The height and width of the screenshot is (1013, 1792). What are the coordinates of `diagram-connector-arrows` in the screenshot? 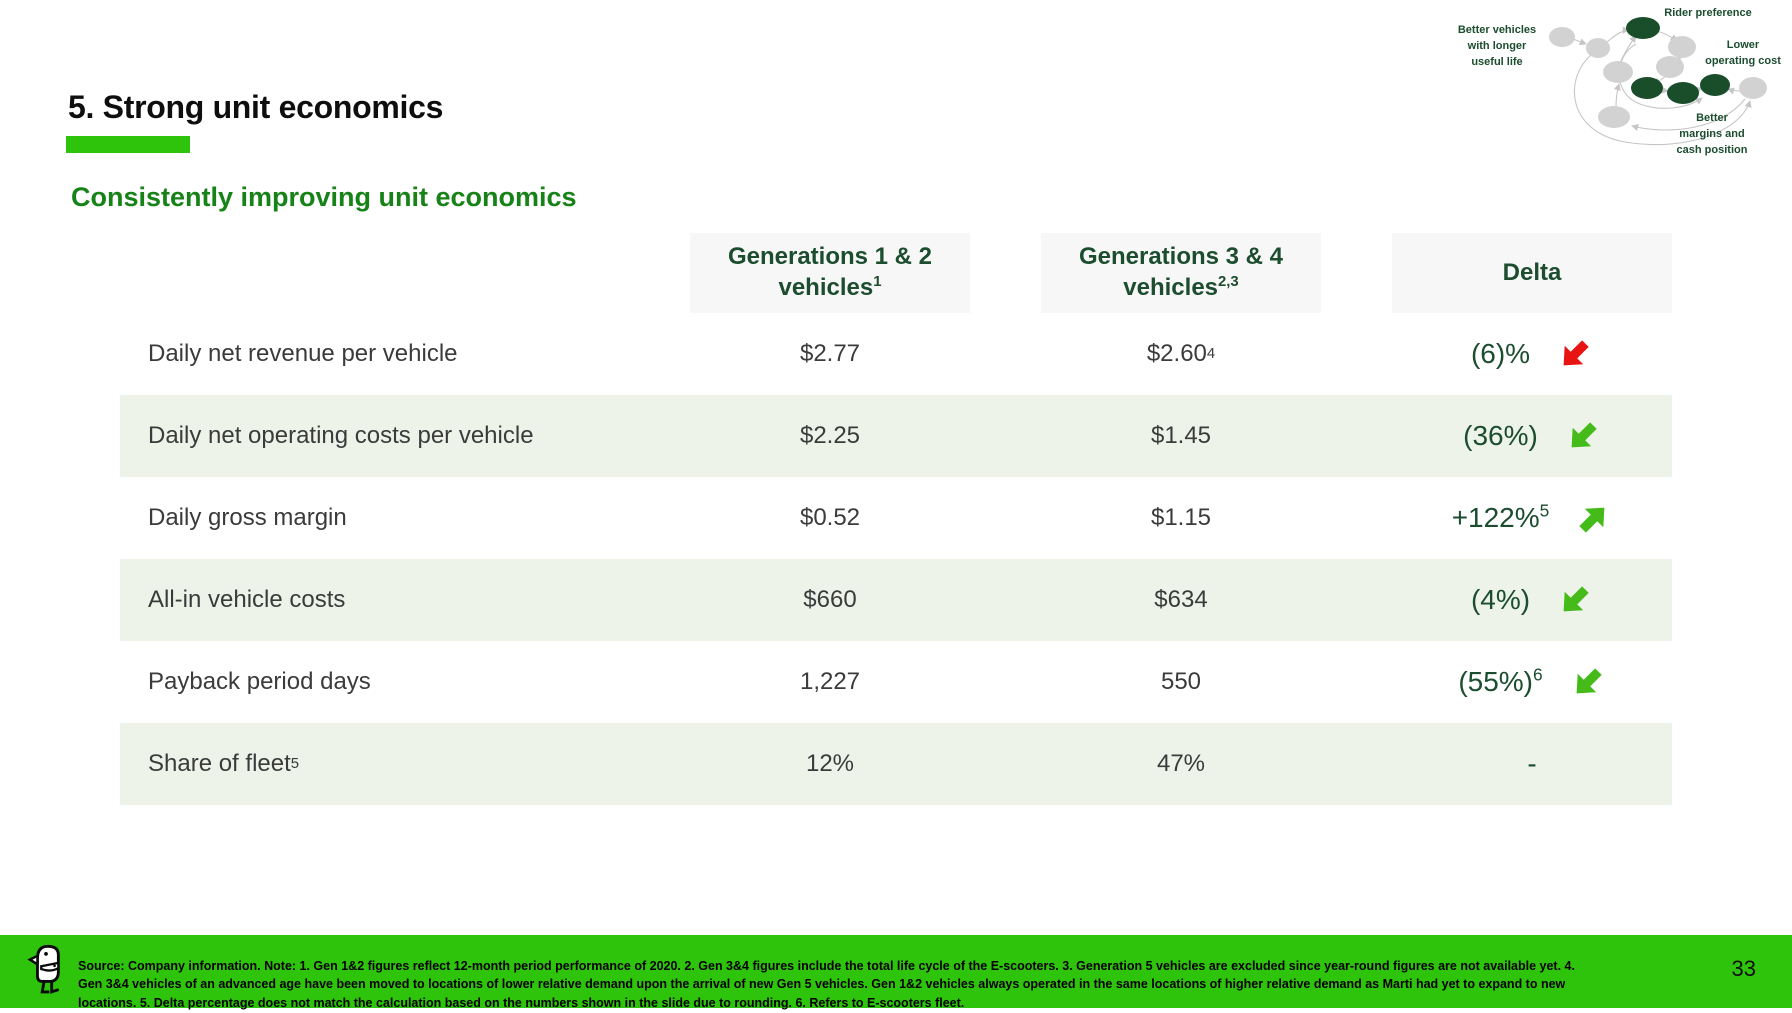 It's located at (1662, 86).